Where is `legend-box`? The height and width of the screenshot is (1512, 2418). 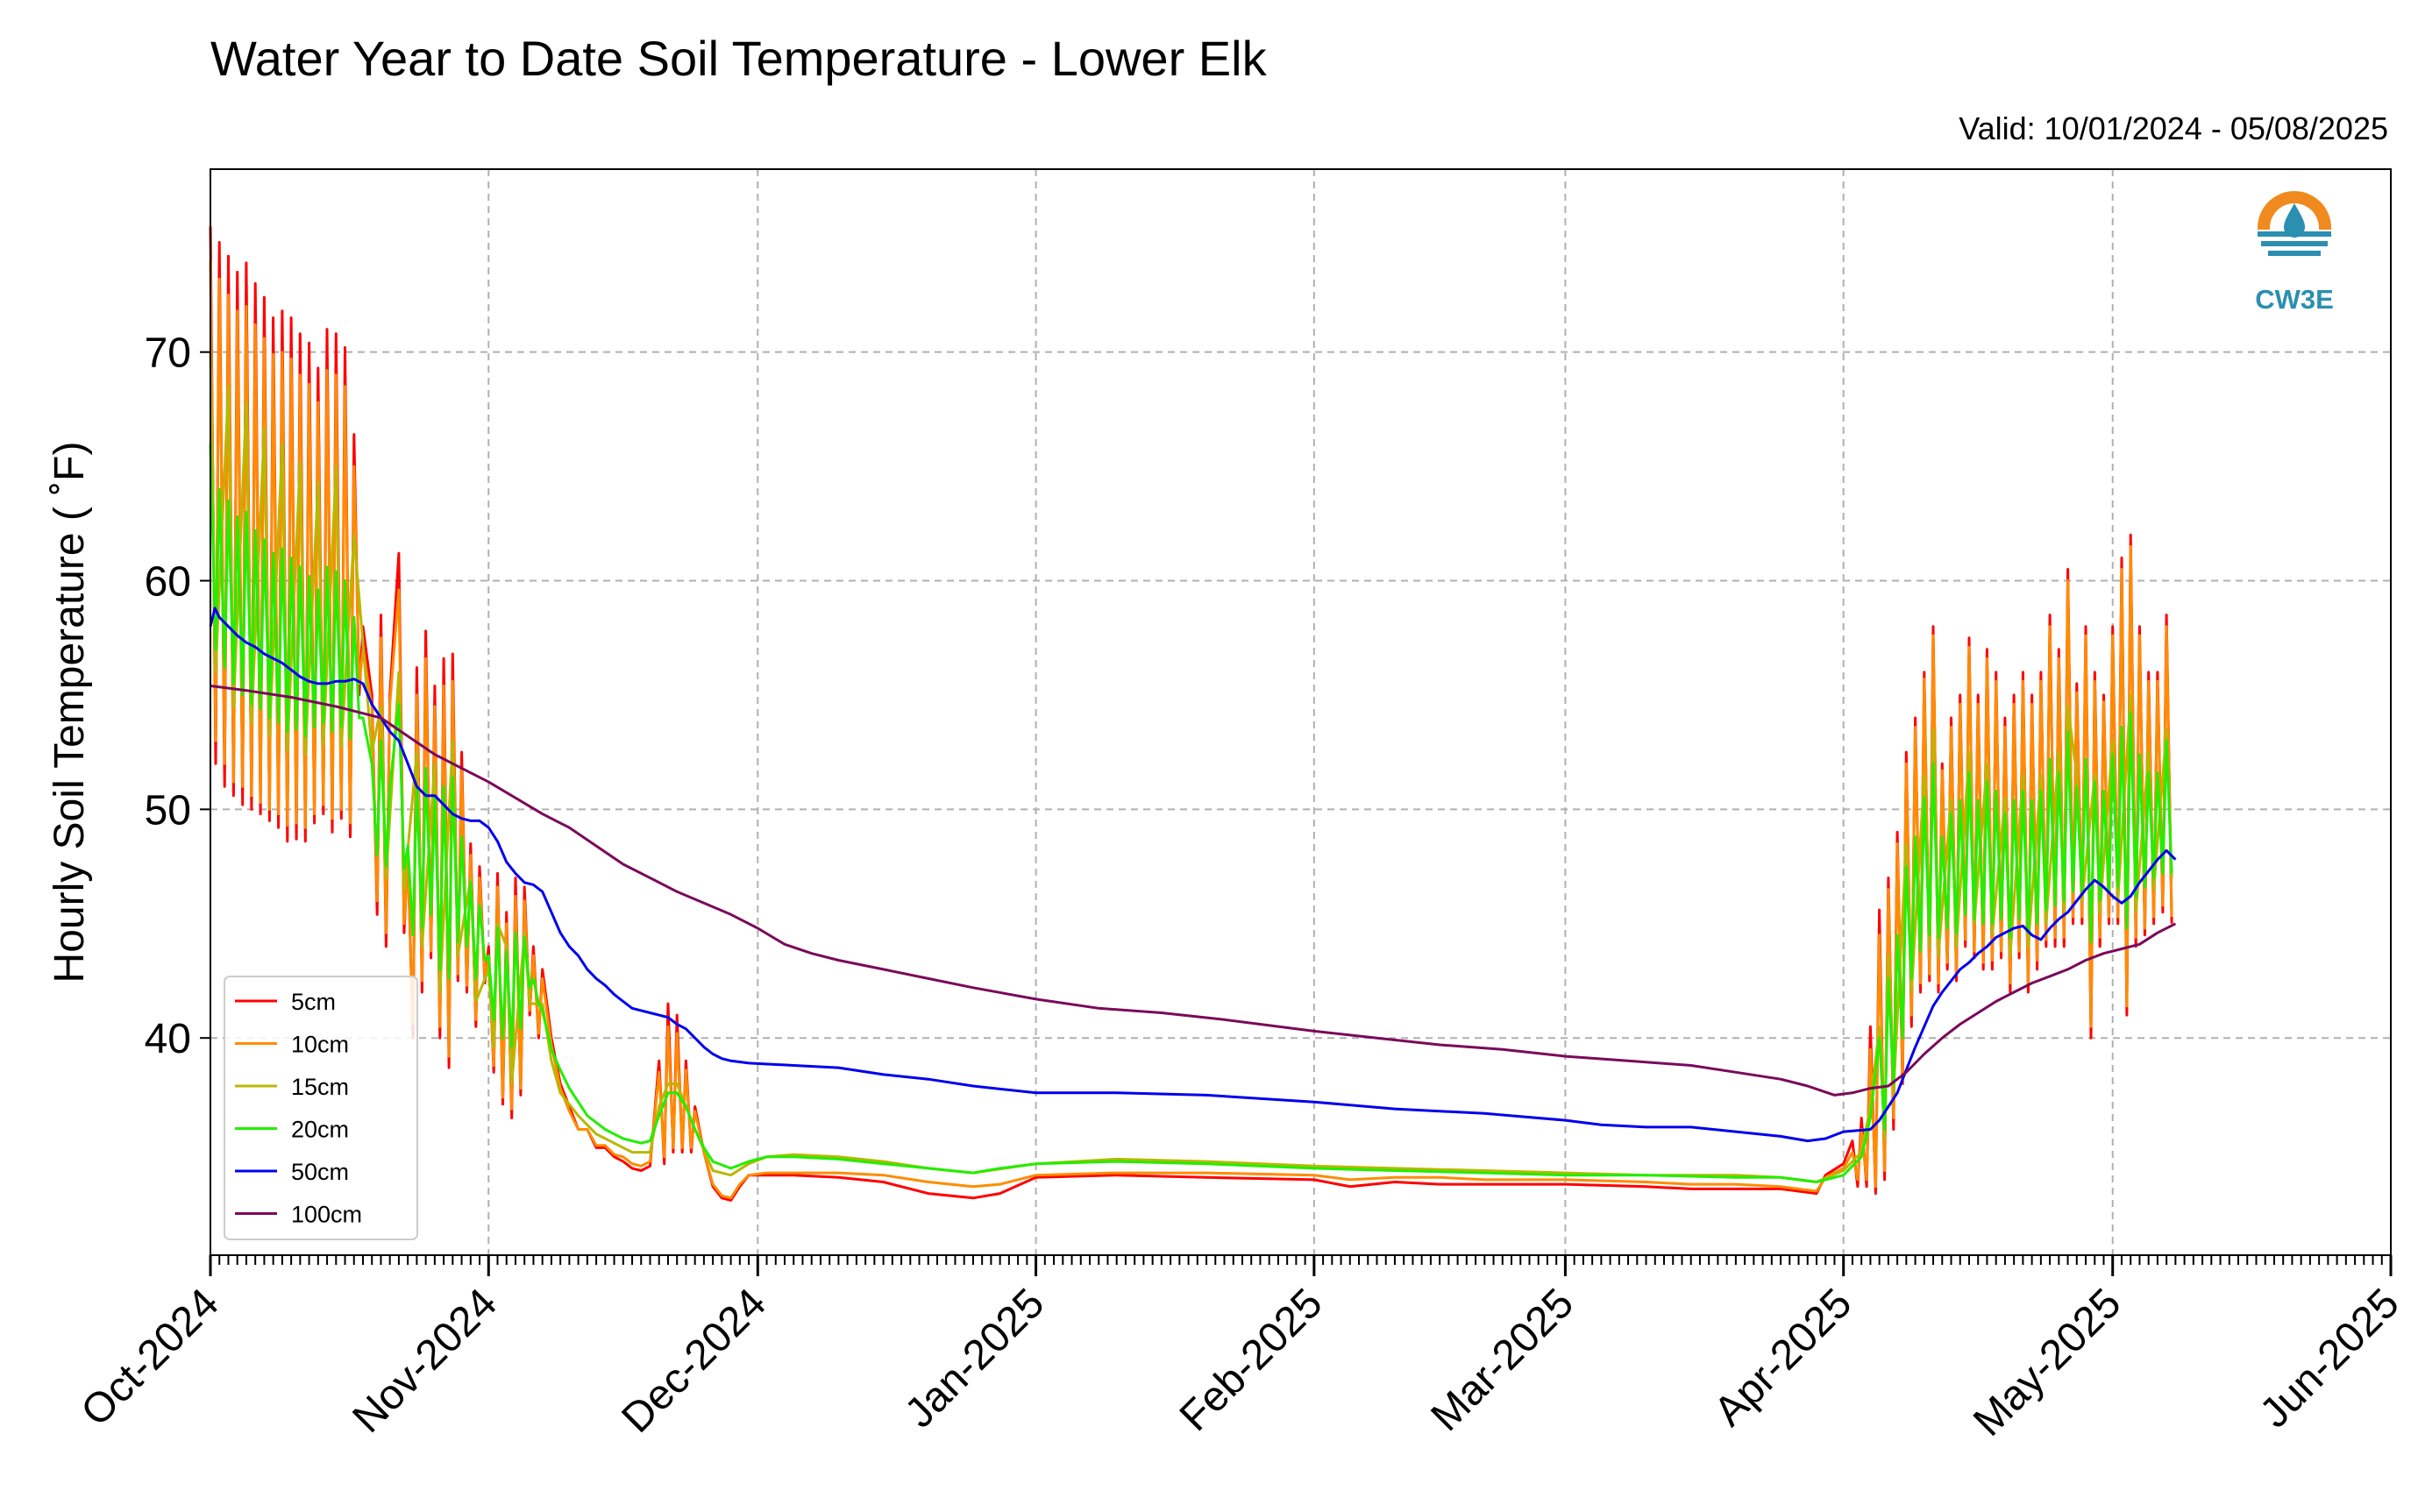 legend-box is located at coordinates (321, 1108).